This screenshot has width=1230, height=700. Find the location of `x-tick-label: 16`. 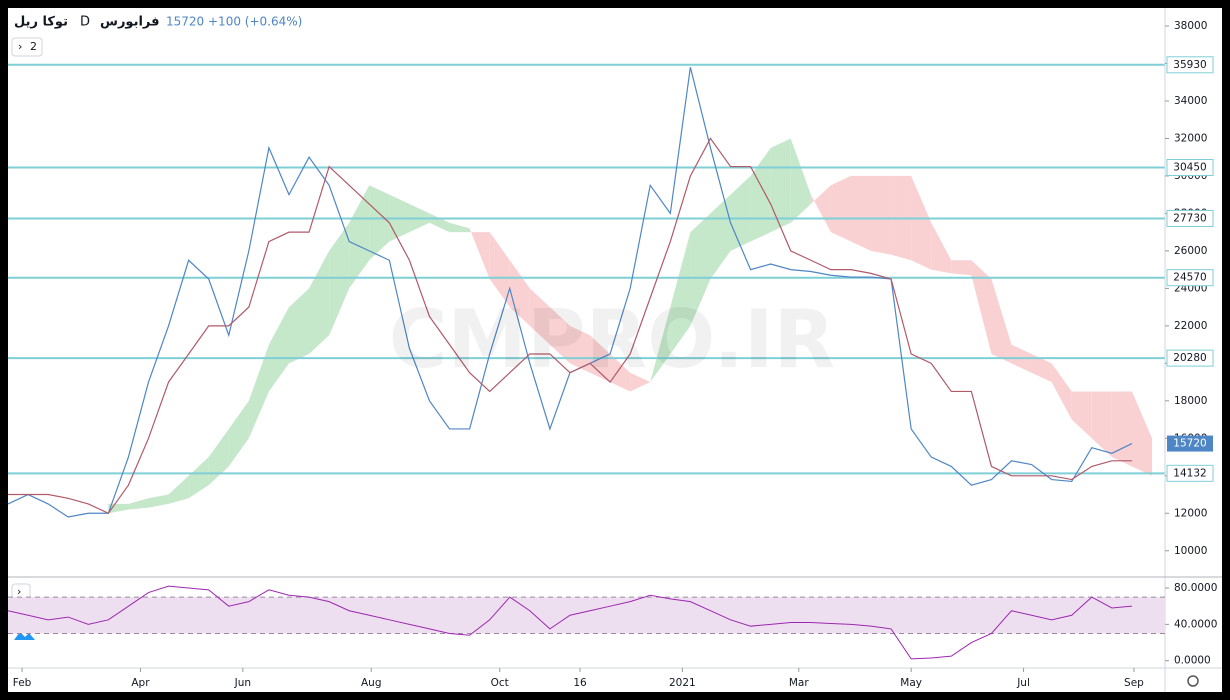

x-tick-label: 16 is located at coordinates (580, 683).